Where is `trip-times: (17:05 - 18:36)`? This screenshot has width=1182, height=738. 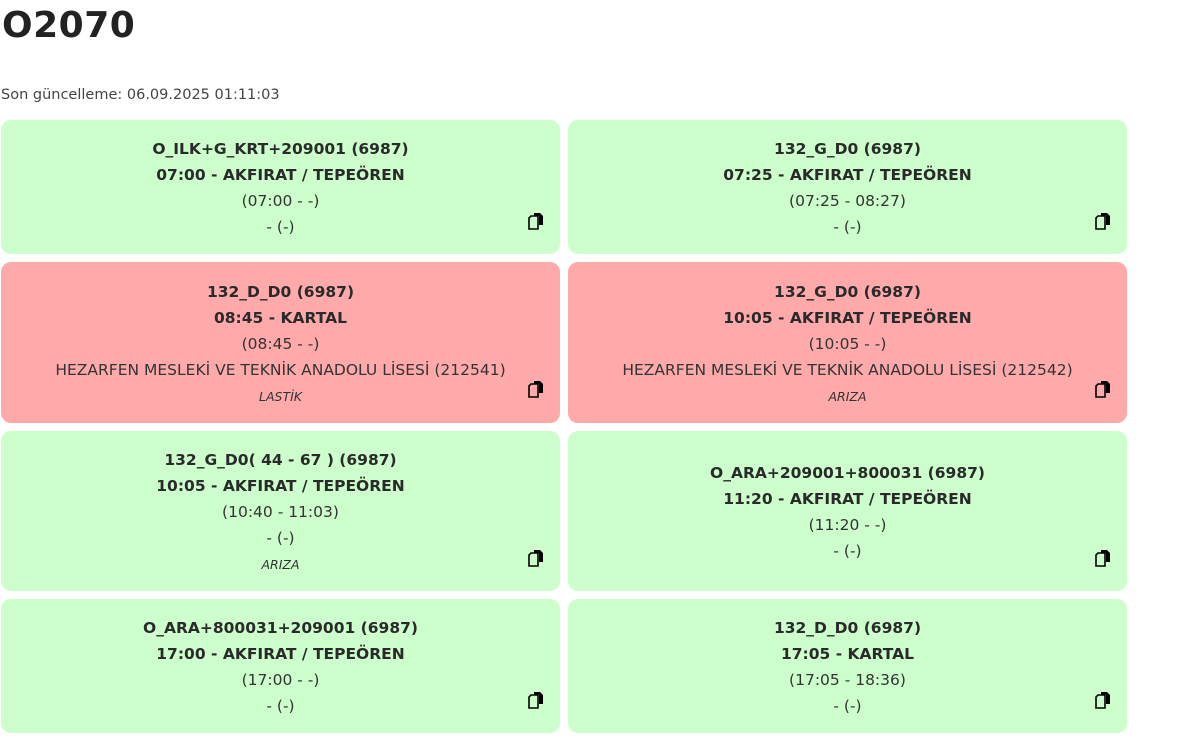 trip-times: (17:05 - 18:36) is located at coordinates (847, 680).